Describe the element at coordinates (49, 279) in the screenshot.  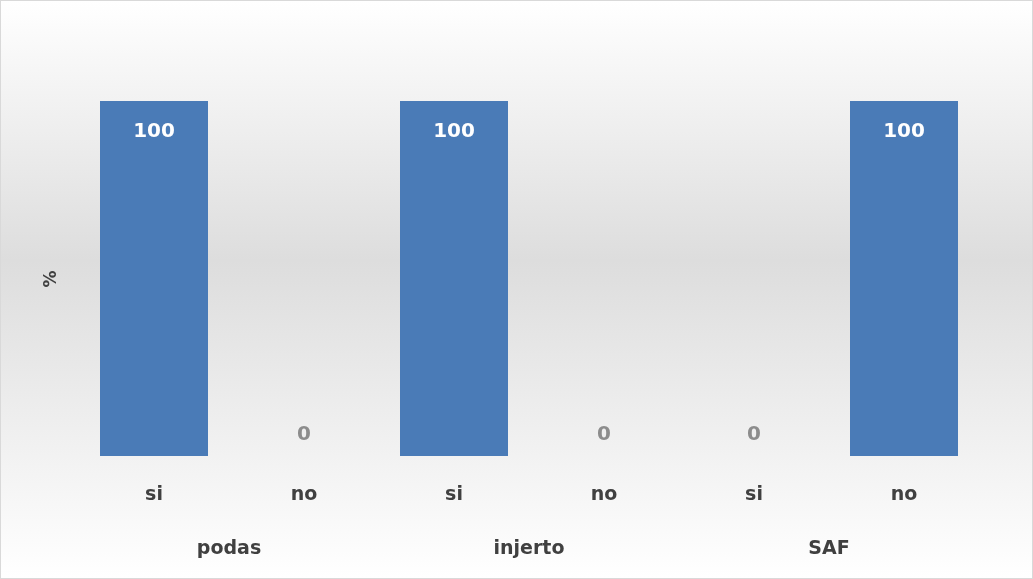
I see `y-axis-title: %` at that location.